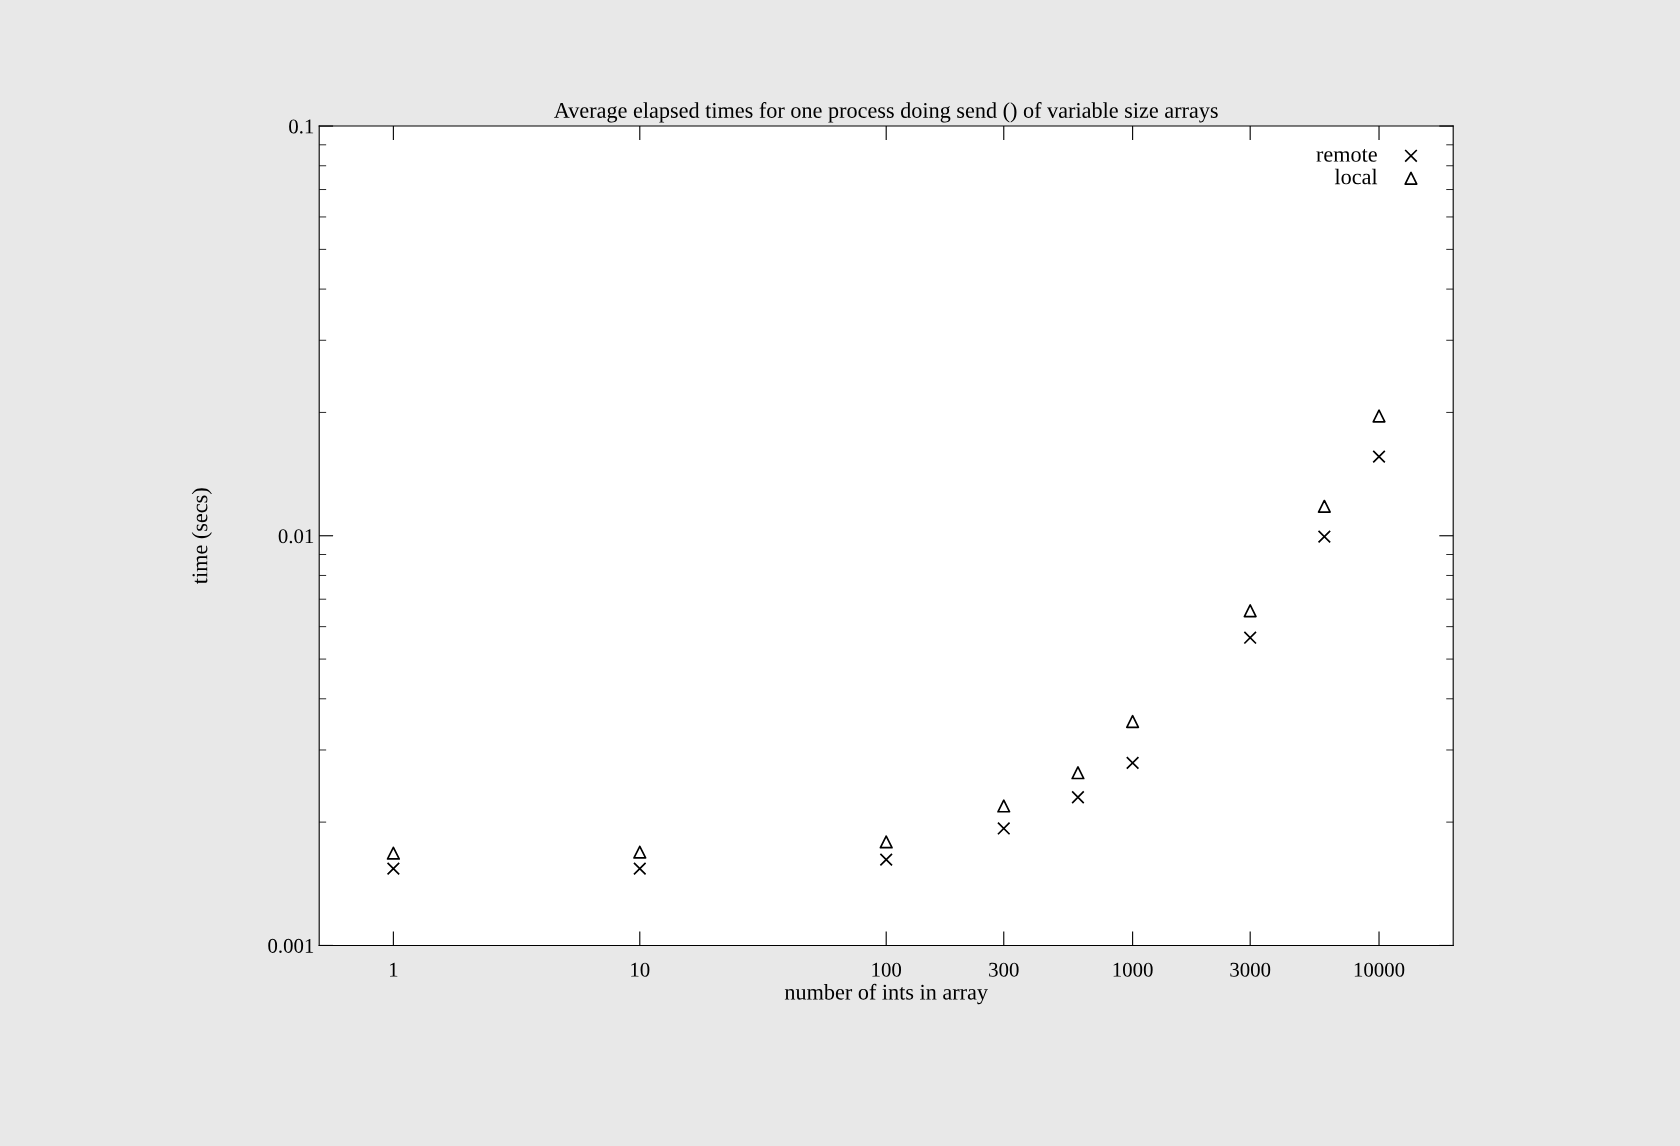  What do you see at coordinates (887, 969) in the screenshot?
I see `x-tick-label: 100` at bounding box center [887, 969].